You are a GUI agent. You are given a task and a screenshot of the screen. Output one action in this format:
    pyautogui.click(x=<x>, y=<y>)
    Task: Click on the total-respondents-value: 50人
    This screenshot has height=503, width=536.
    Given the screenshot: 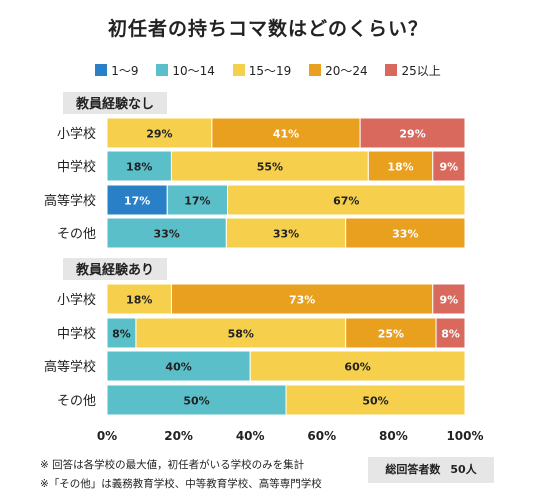 What is the action you would take?
    pyautogui.click(x=463, y=469)
    